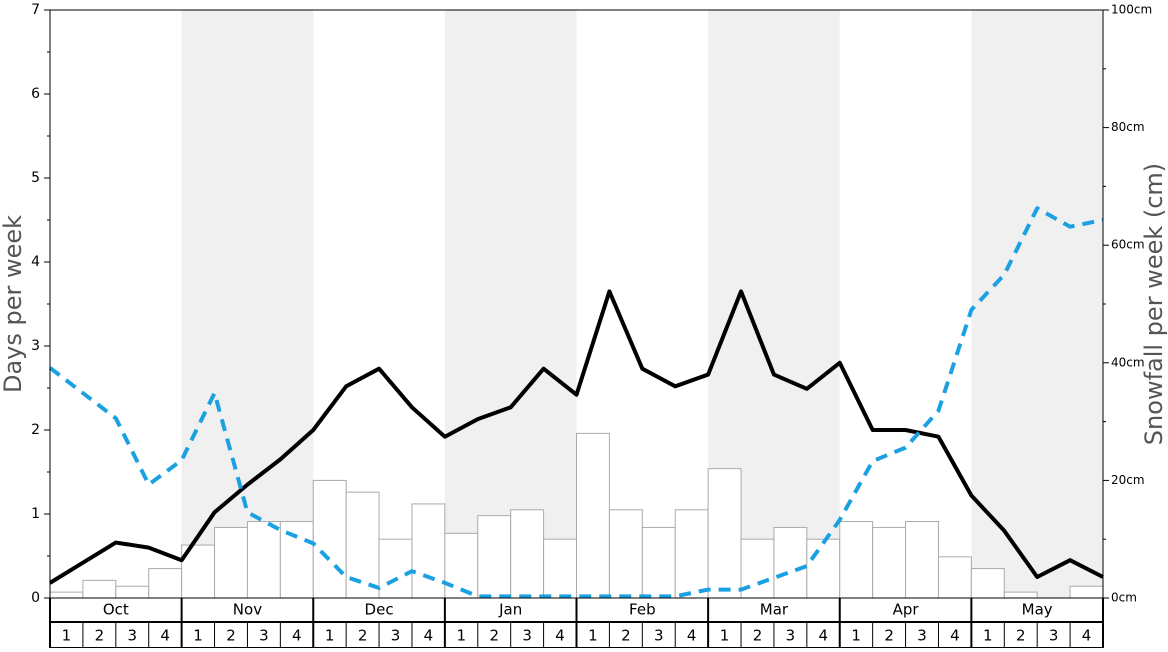 The height and width of the screenshot is (652, 1168). I want to click on y2-tick-label: 60cm, so click(1128, 245).